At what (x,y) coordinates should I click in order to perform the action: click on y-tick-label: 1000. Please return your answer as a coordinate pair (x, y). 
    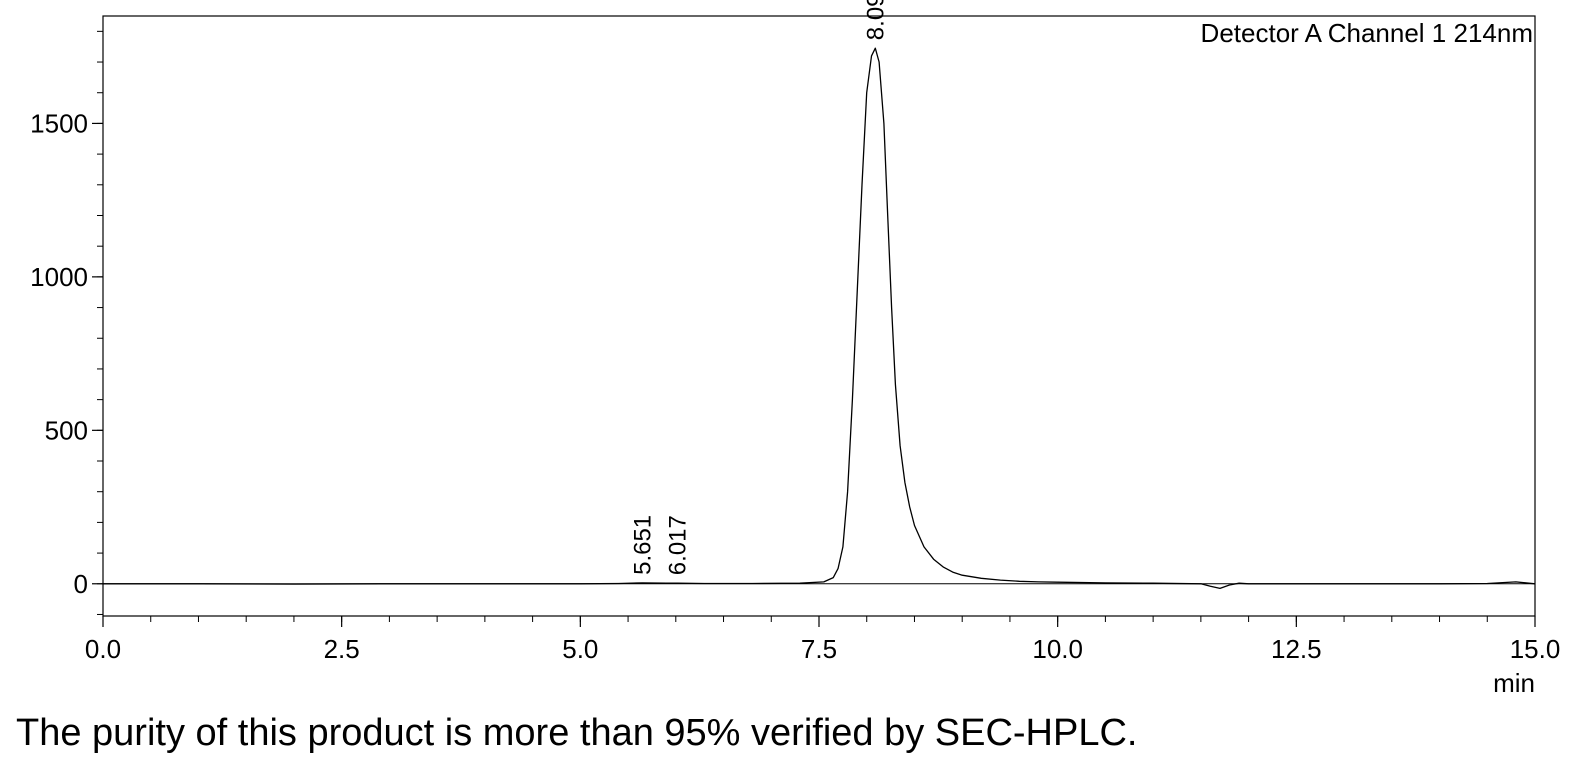
    Looking at the image, I should click on (59, 277).